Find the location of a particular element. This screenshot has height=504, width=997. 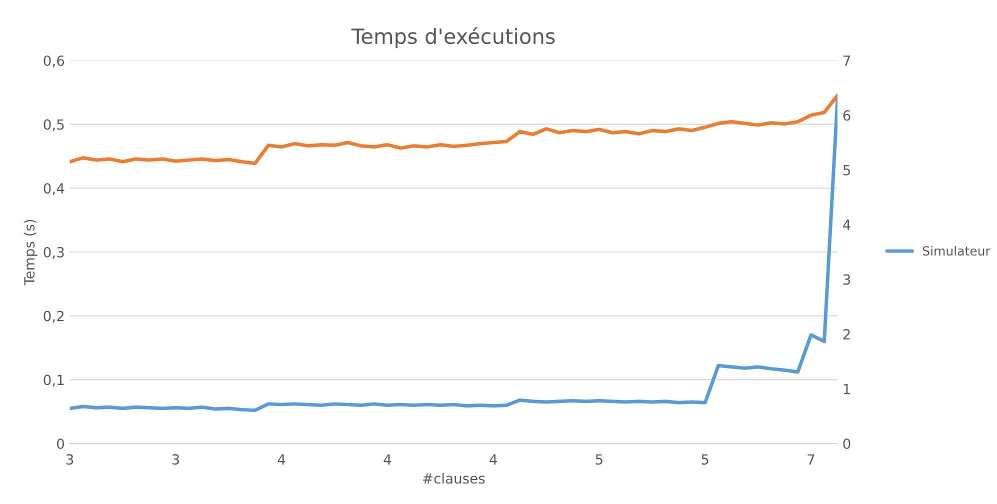

y-tick-label: 0,3 is located at coordinates (54, 252).